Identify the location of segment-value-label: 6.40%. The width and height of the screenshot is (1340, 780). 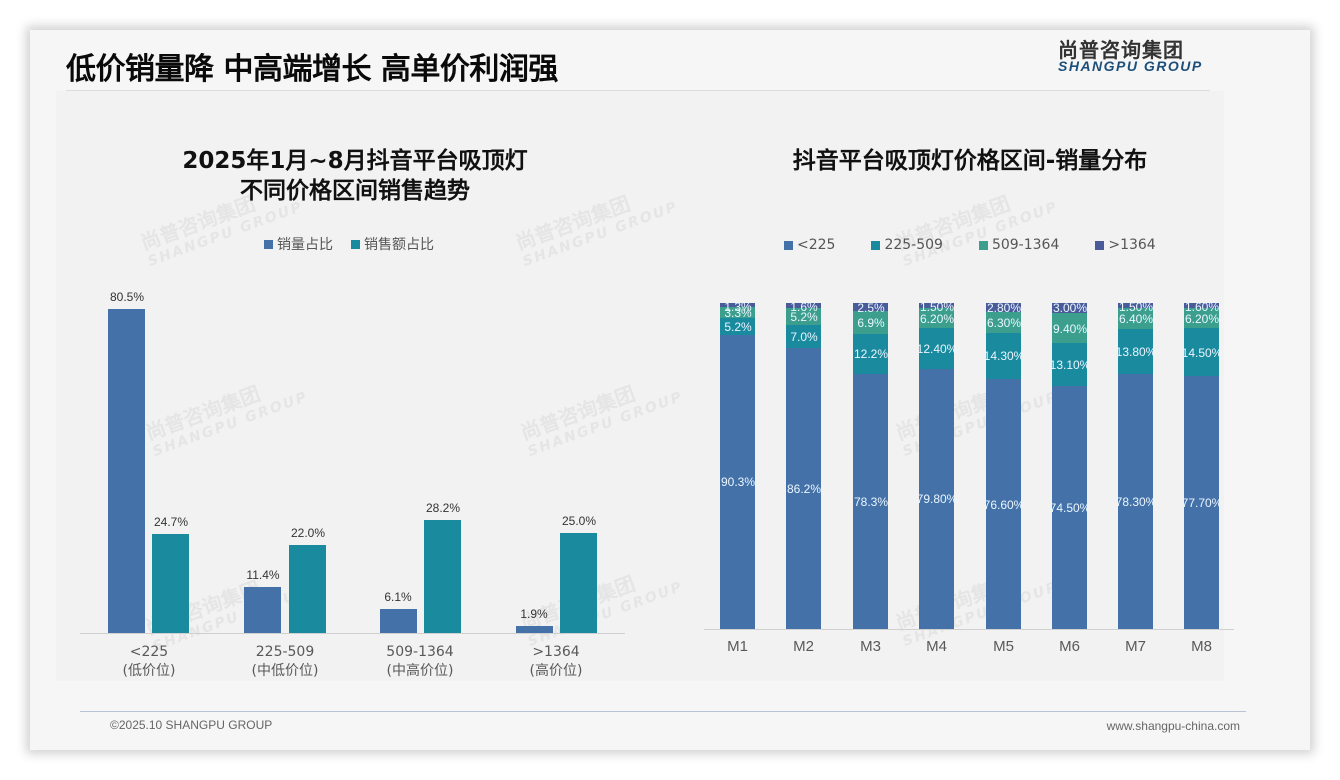
(1136, 318).